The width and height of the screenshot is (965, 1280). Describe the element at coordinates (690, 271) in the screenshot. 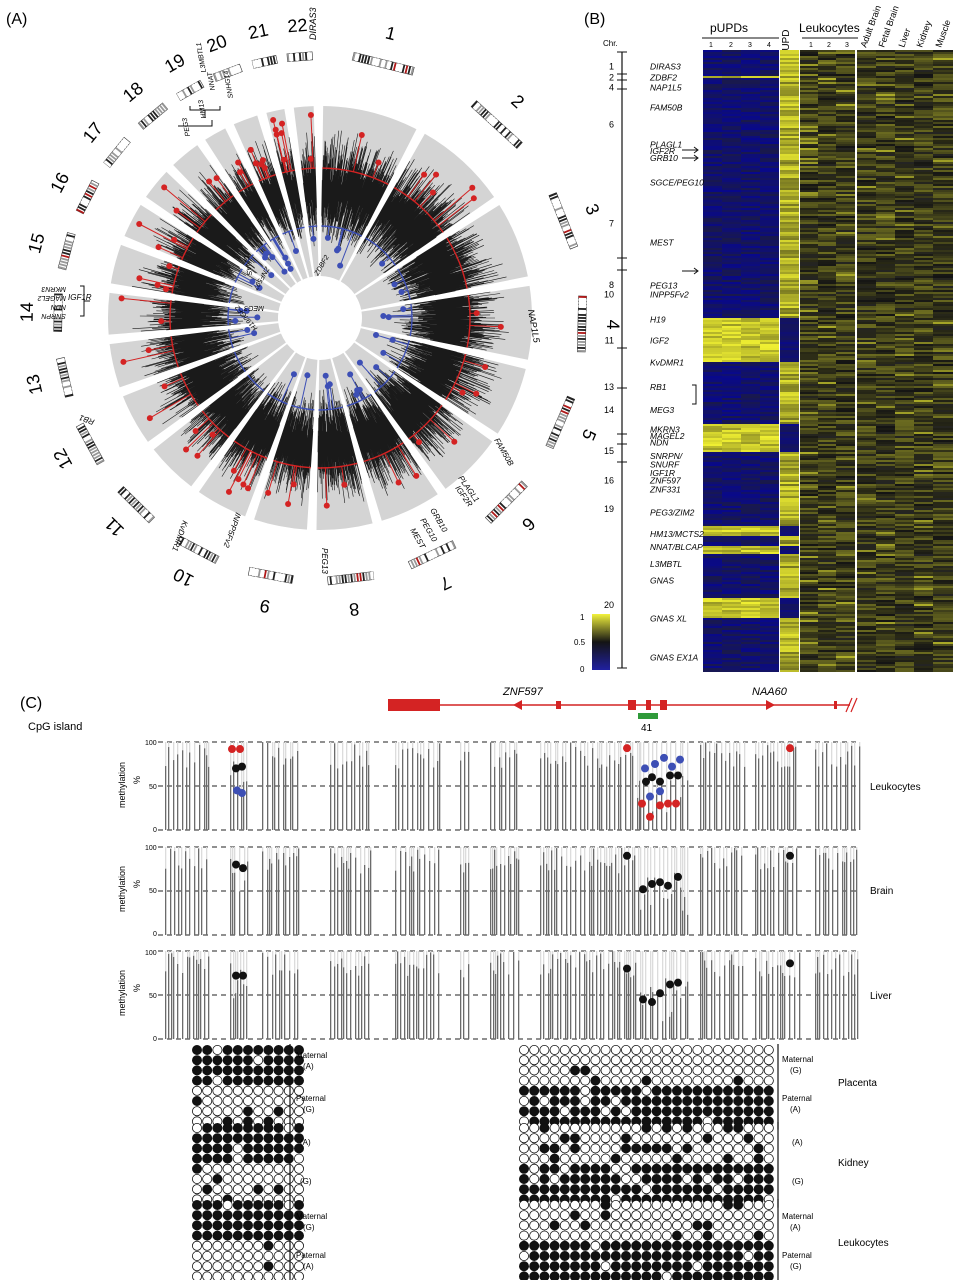

I see `pointer-arrow-icon` at that location.